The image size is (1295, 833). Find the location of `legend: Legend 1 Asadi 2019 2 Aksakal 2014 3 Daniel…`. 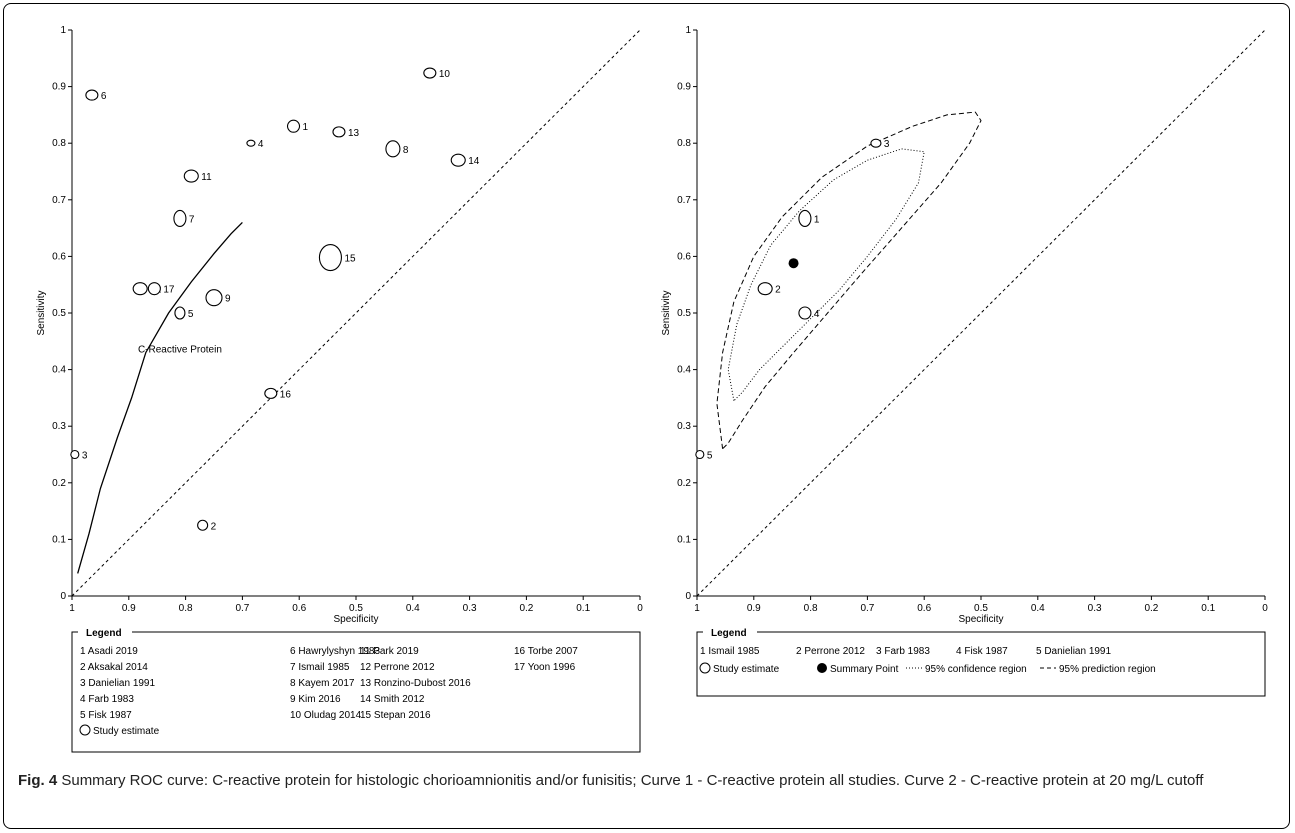

legend: Legend 1 Asadi 2019 2 Aksakal 2014 3 Daniel… is located at coordinates (356, 689).